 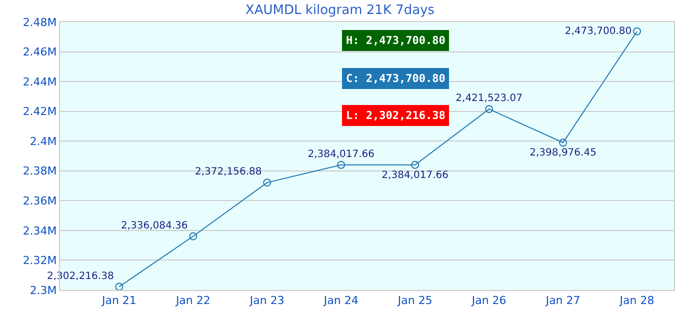 I want to click on y-tick-label: 2.42M, so click(x=39, y=111).